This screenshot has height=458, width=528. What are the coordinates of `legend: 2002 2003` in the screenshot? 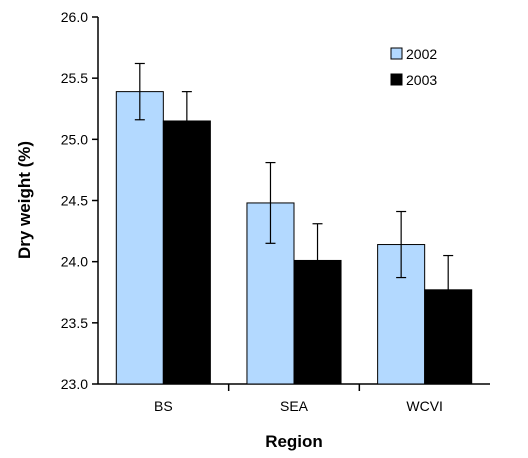 It's located at (413, 67).